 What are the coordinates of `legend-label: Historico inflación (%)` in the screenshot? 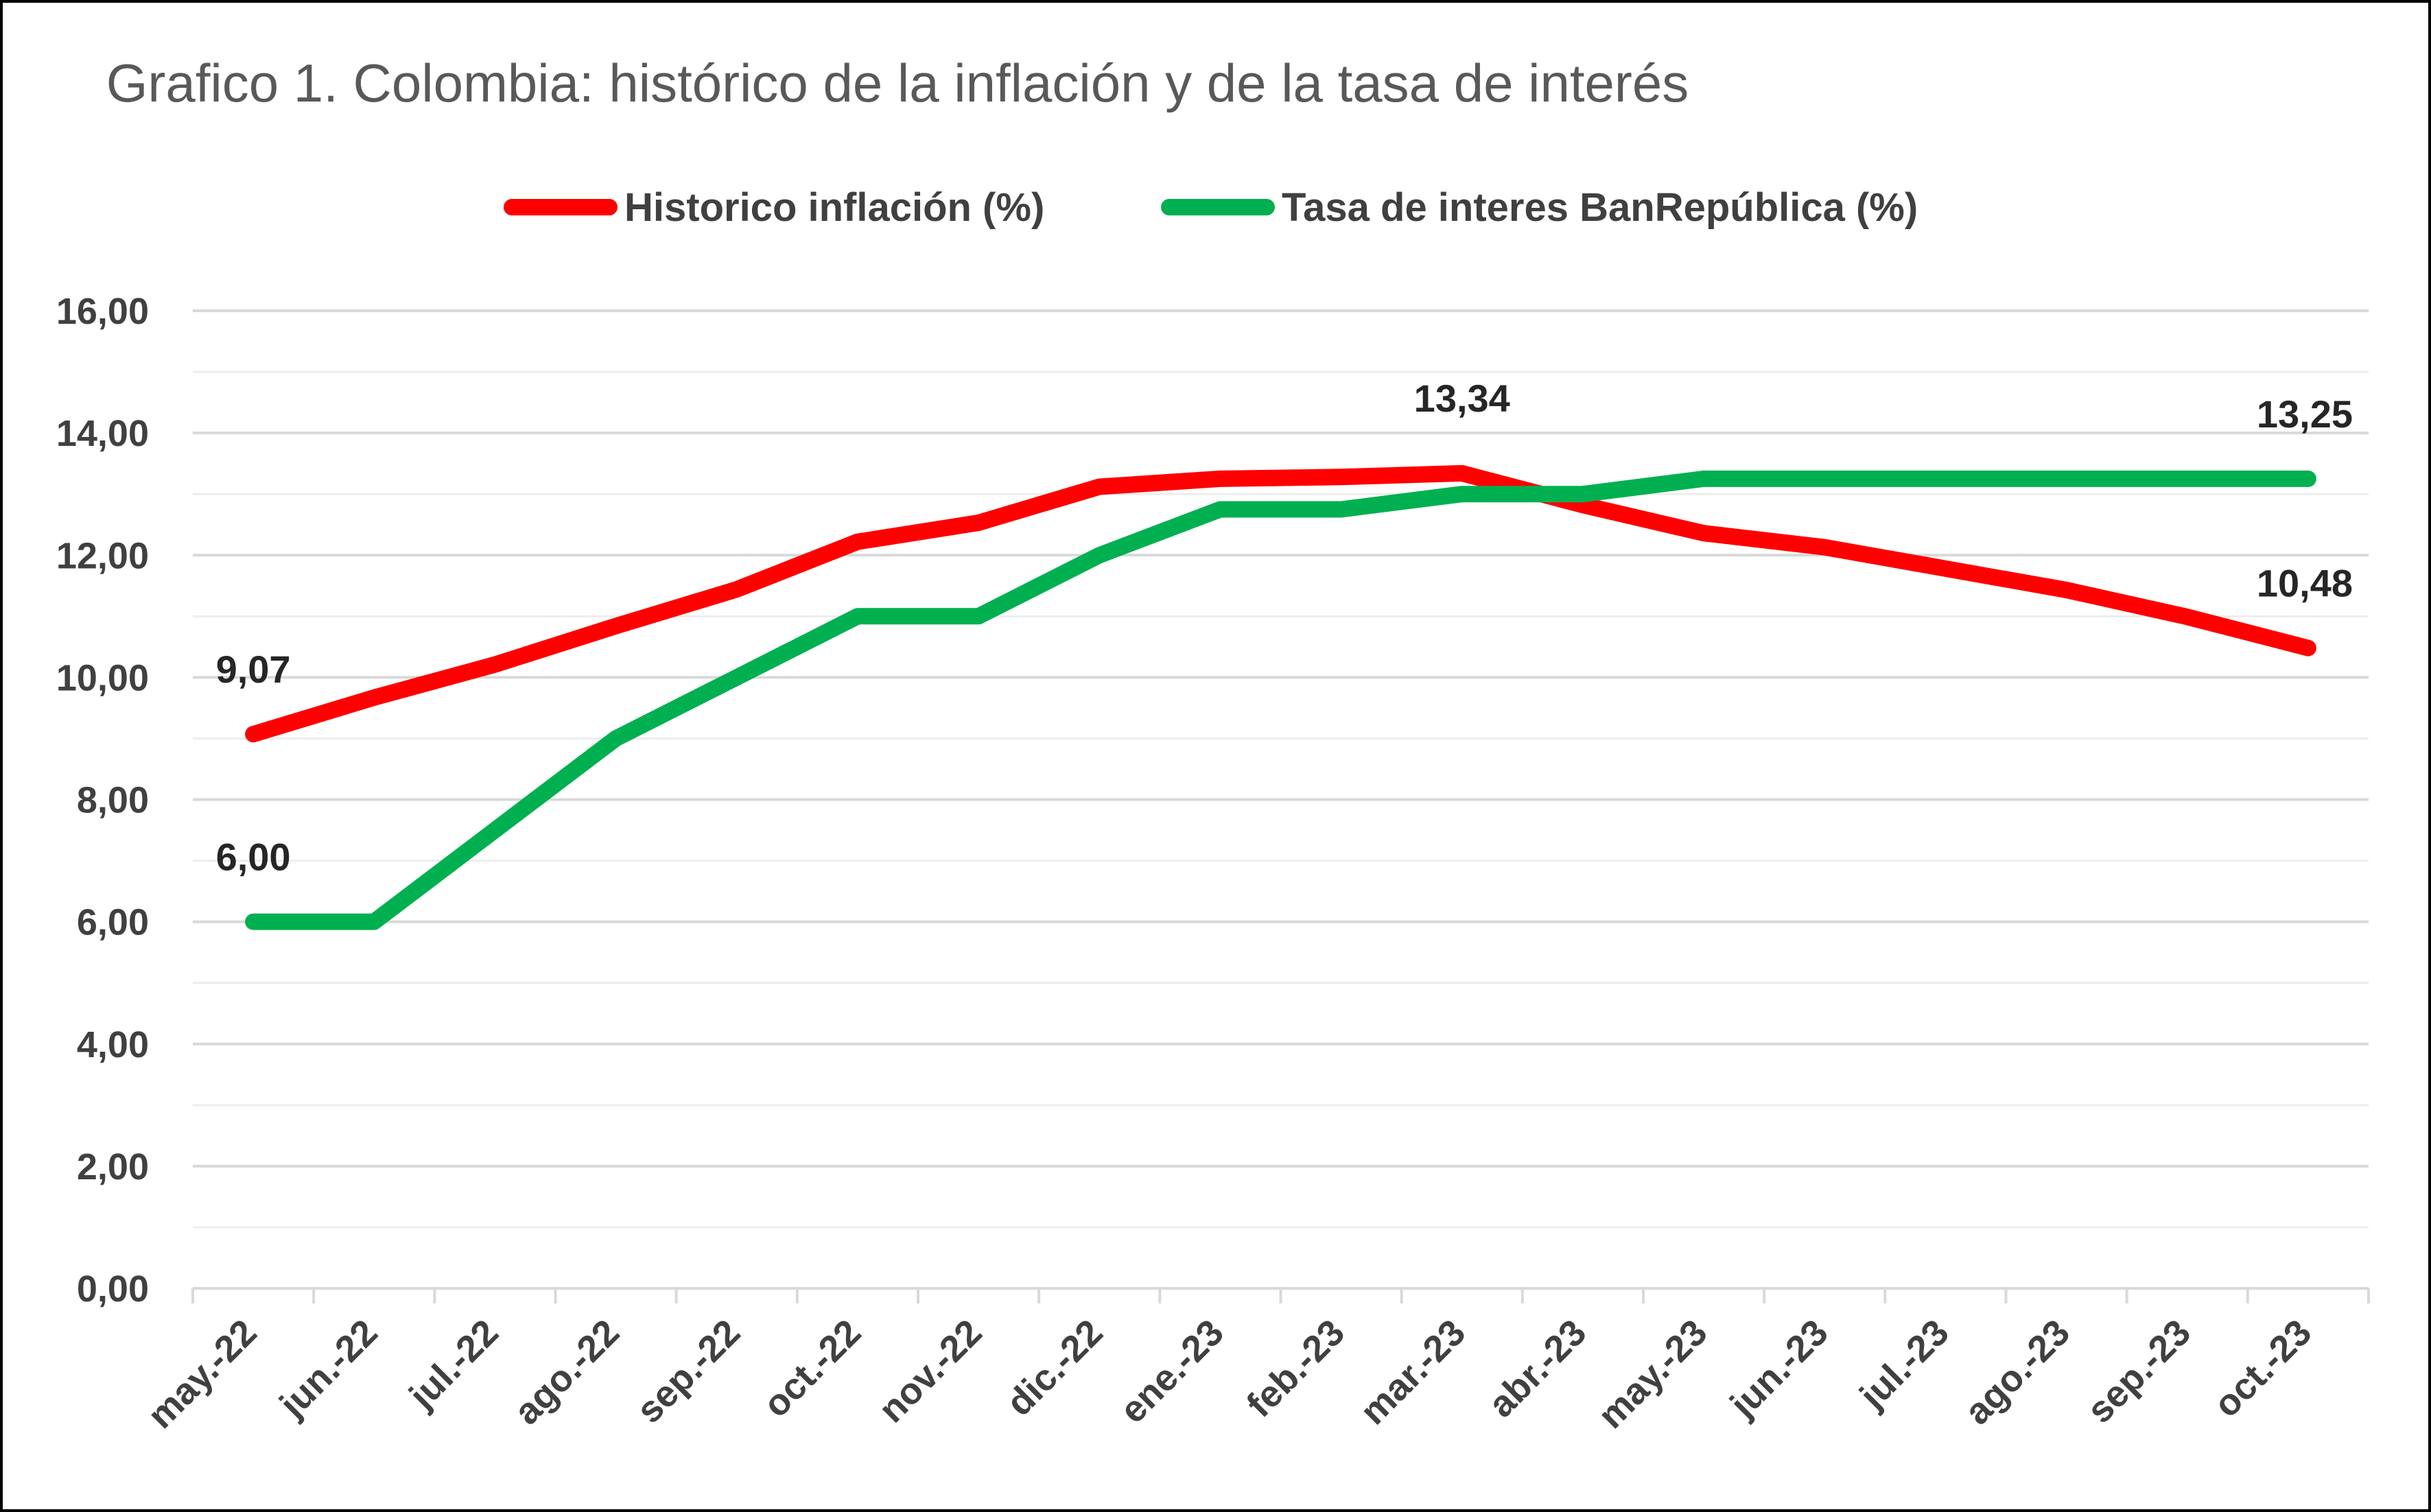 It's located at (834, 208).